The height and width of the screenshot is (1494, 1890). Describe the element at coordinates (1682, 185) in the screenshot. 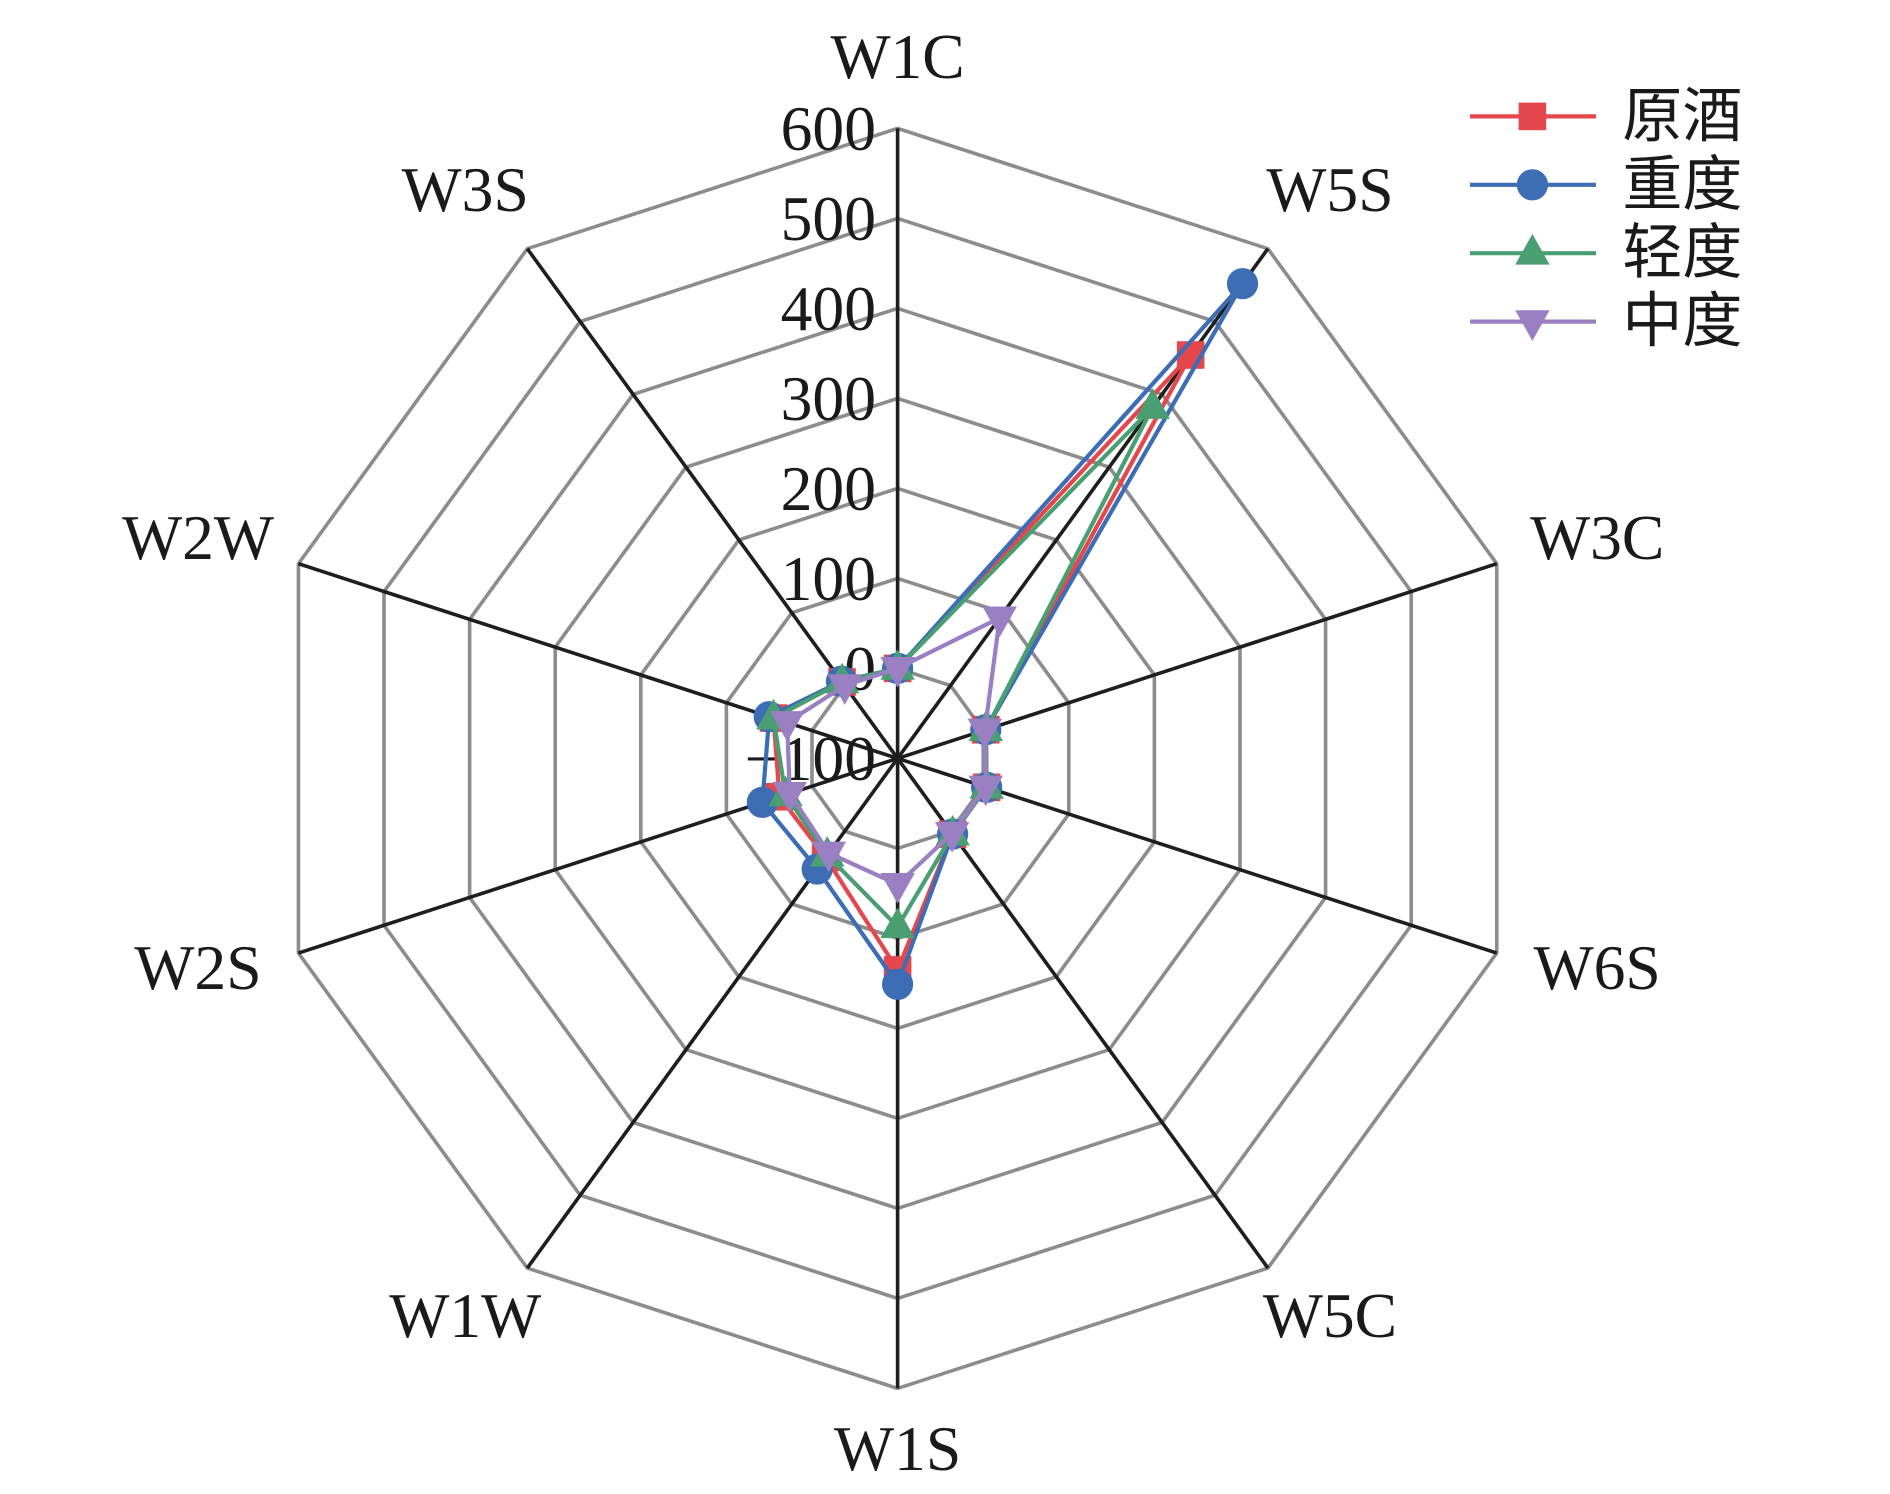

I see `legend-label: 重度` at that location.